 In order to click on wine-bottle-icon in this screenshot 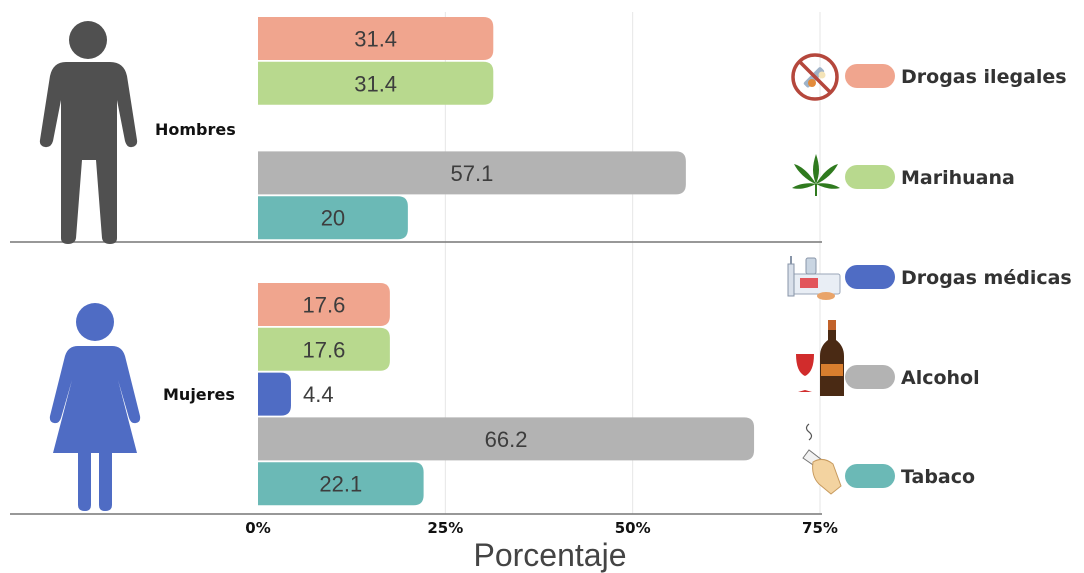, I will do `click(820, 358)`.